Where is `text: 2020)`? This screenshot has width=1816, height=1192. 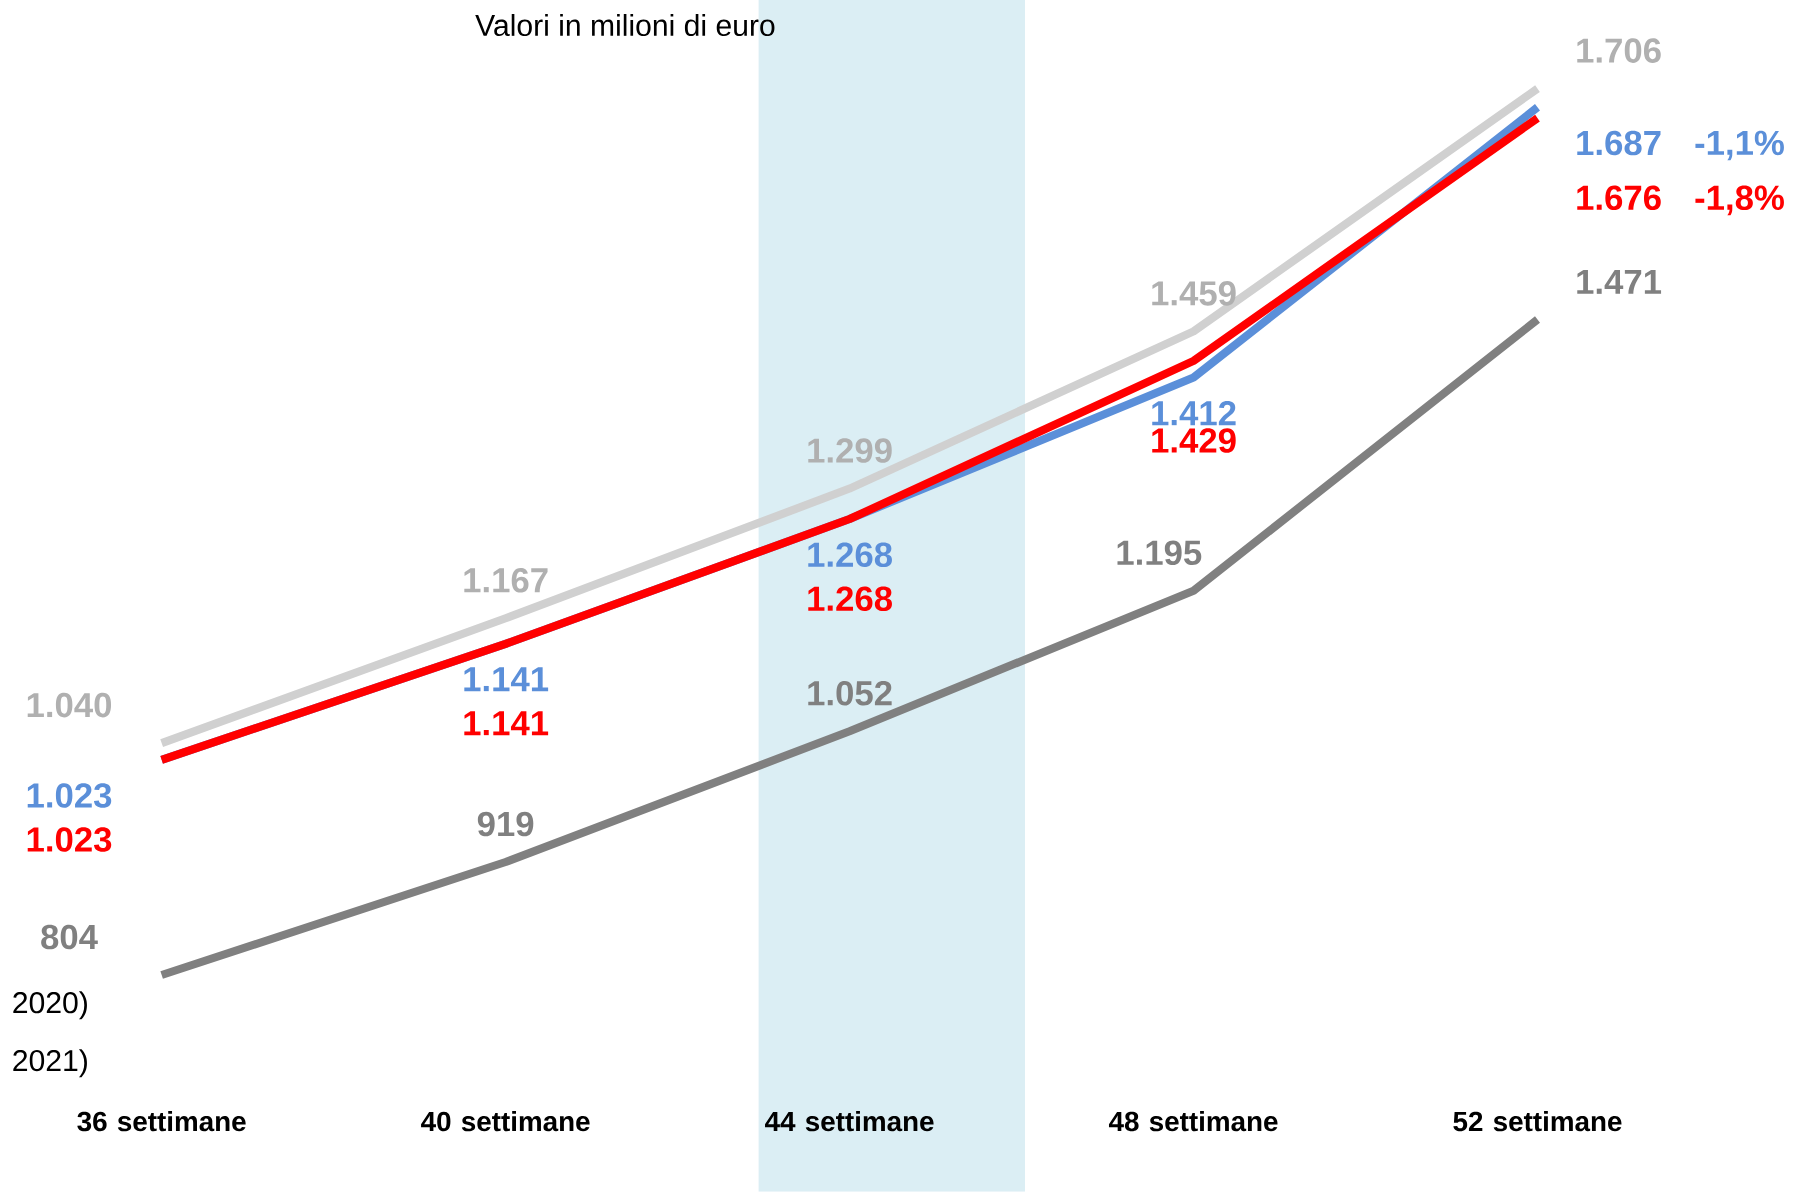 text: 2020) is located at coordinates (50, 1005).